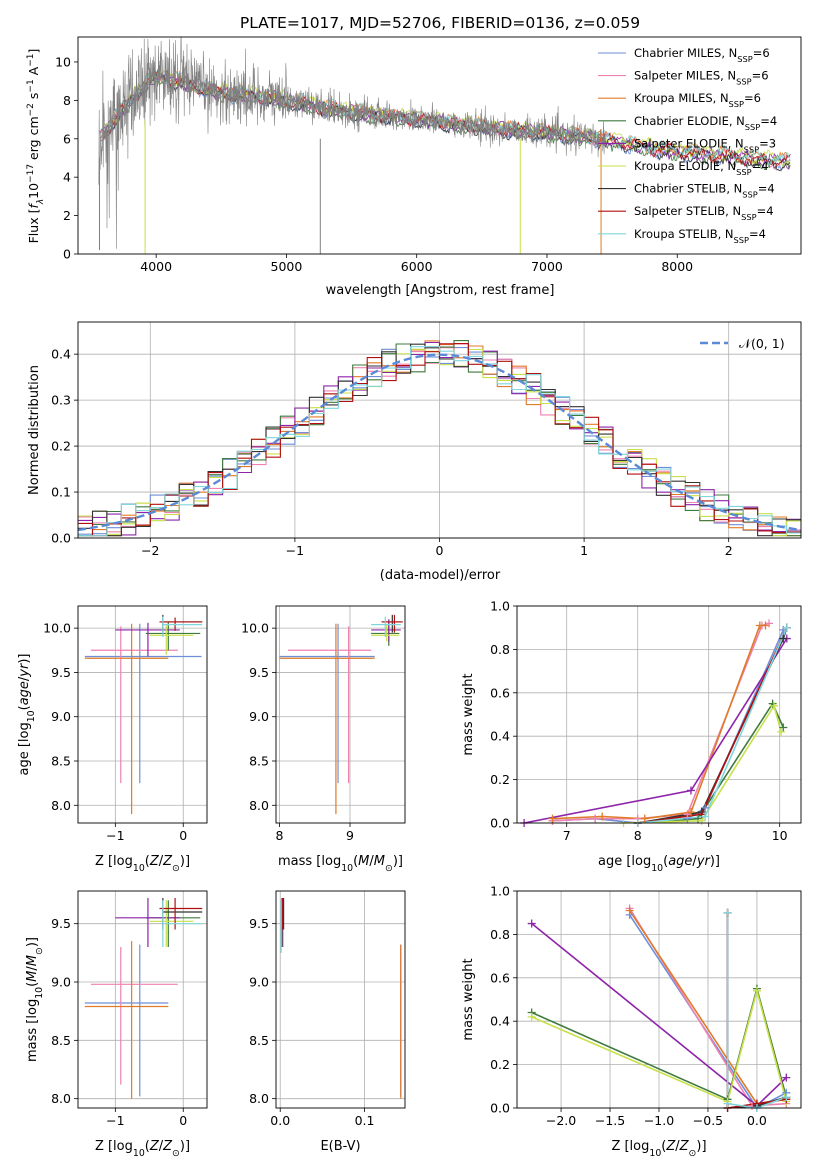  I want to click on label-part: age, so click(24, 693).